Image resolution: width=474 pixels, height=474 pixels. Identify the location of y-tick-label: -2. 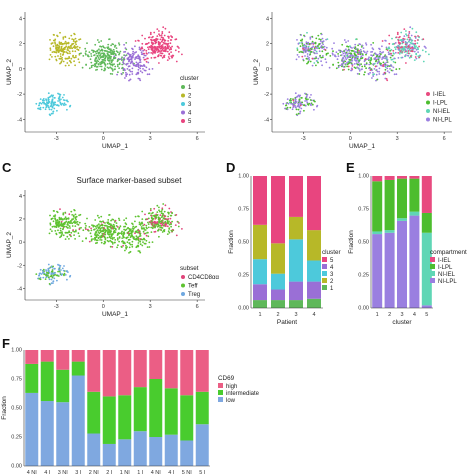
(19, 95).